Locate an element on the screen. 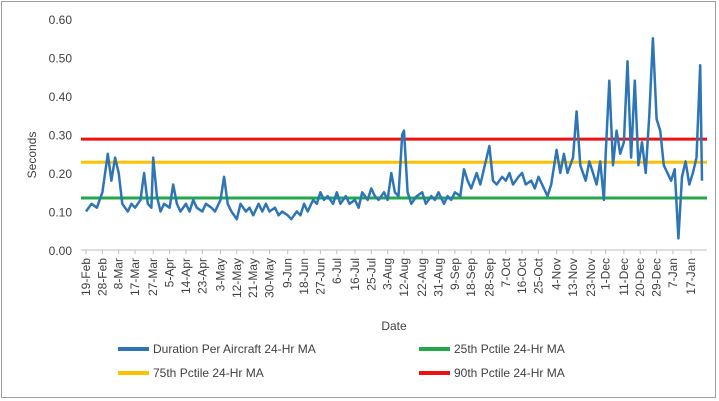 The height and width of the screenshot is (401, 719). x-axis-title: Date is located at coordinates (394, 326).